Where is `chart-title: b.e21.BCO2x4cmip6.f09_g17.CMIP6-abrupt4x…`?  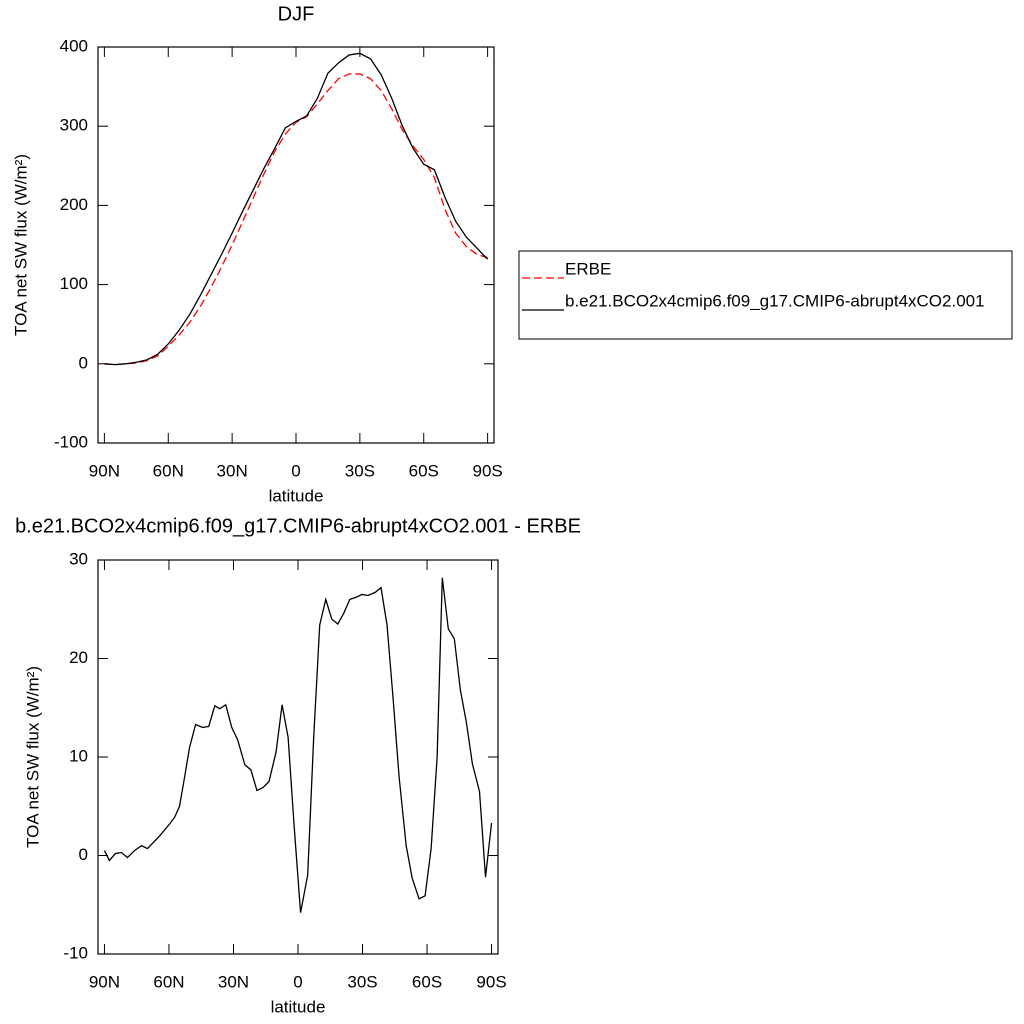
chart-title: b.e21.BCO2x4cmip6.f09_g17.CMIP6-abrupt4x… is located at coordinates (298, 526).